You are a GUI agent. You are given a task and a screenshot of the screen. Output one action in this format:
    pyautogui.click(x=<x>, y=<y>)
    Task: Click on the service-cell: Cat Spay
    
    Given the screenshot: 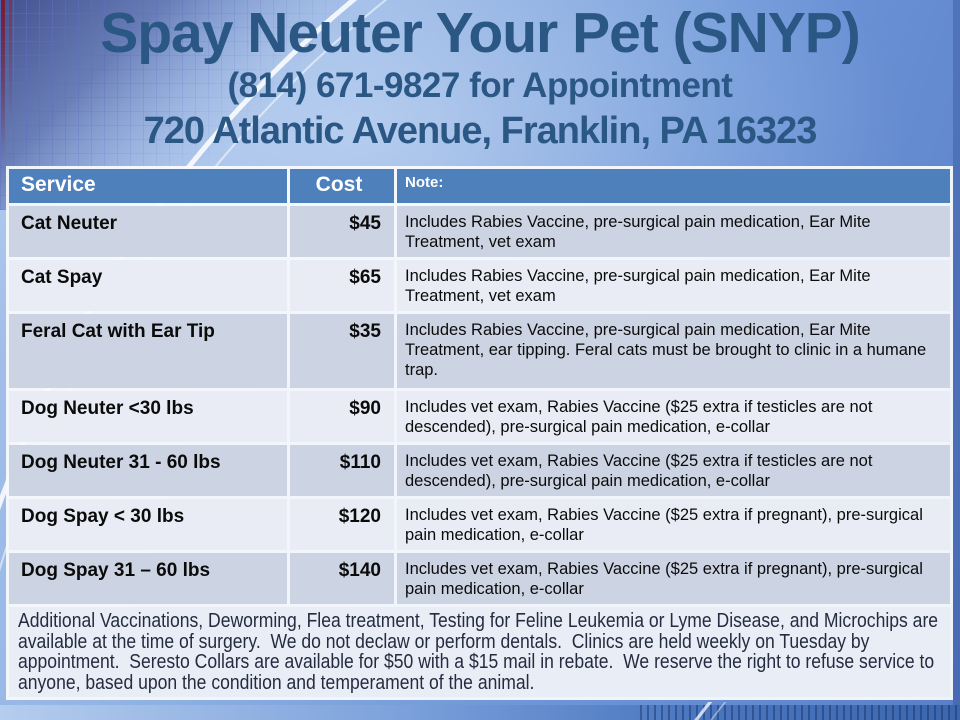 What is the action you would take?
    pyautogui.click(x=148, y=285)
    